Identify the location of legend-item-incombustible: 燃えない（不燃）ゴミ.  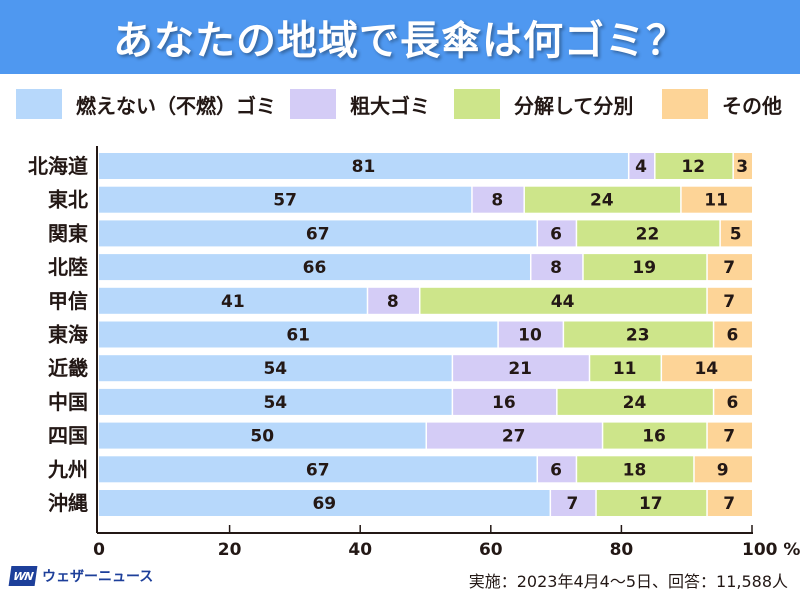
(146, 104).